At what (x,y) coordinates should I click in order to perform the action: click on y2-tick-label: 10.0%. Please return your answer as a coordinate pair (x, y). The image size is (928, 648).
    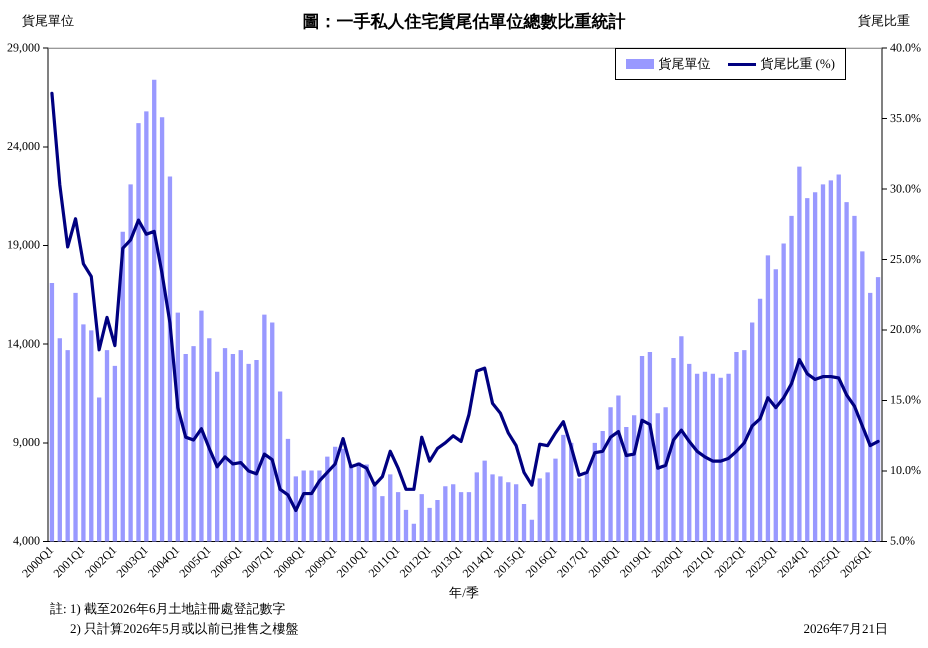
    Looking at the image, I should click on (906, 470).